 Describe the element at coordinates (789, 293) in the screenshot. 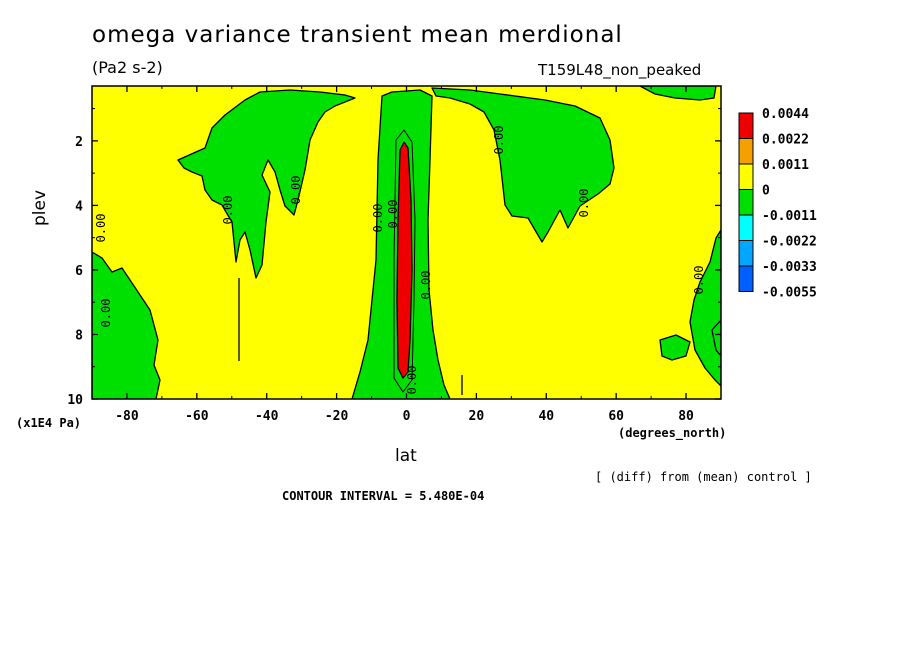

I see `colorbar-label: -0.0055` at that location.